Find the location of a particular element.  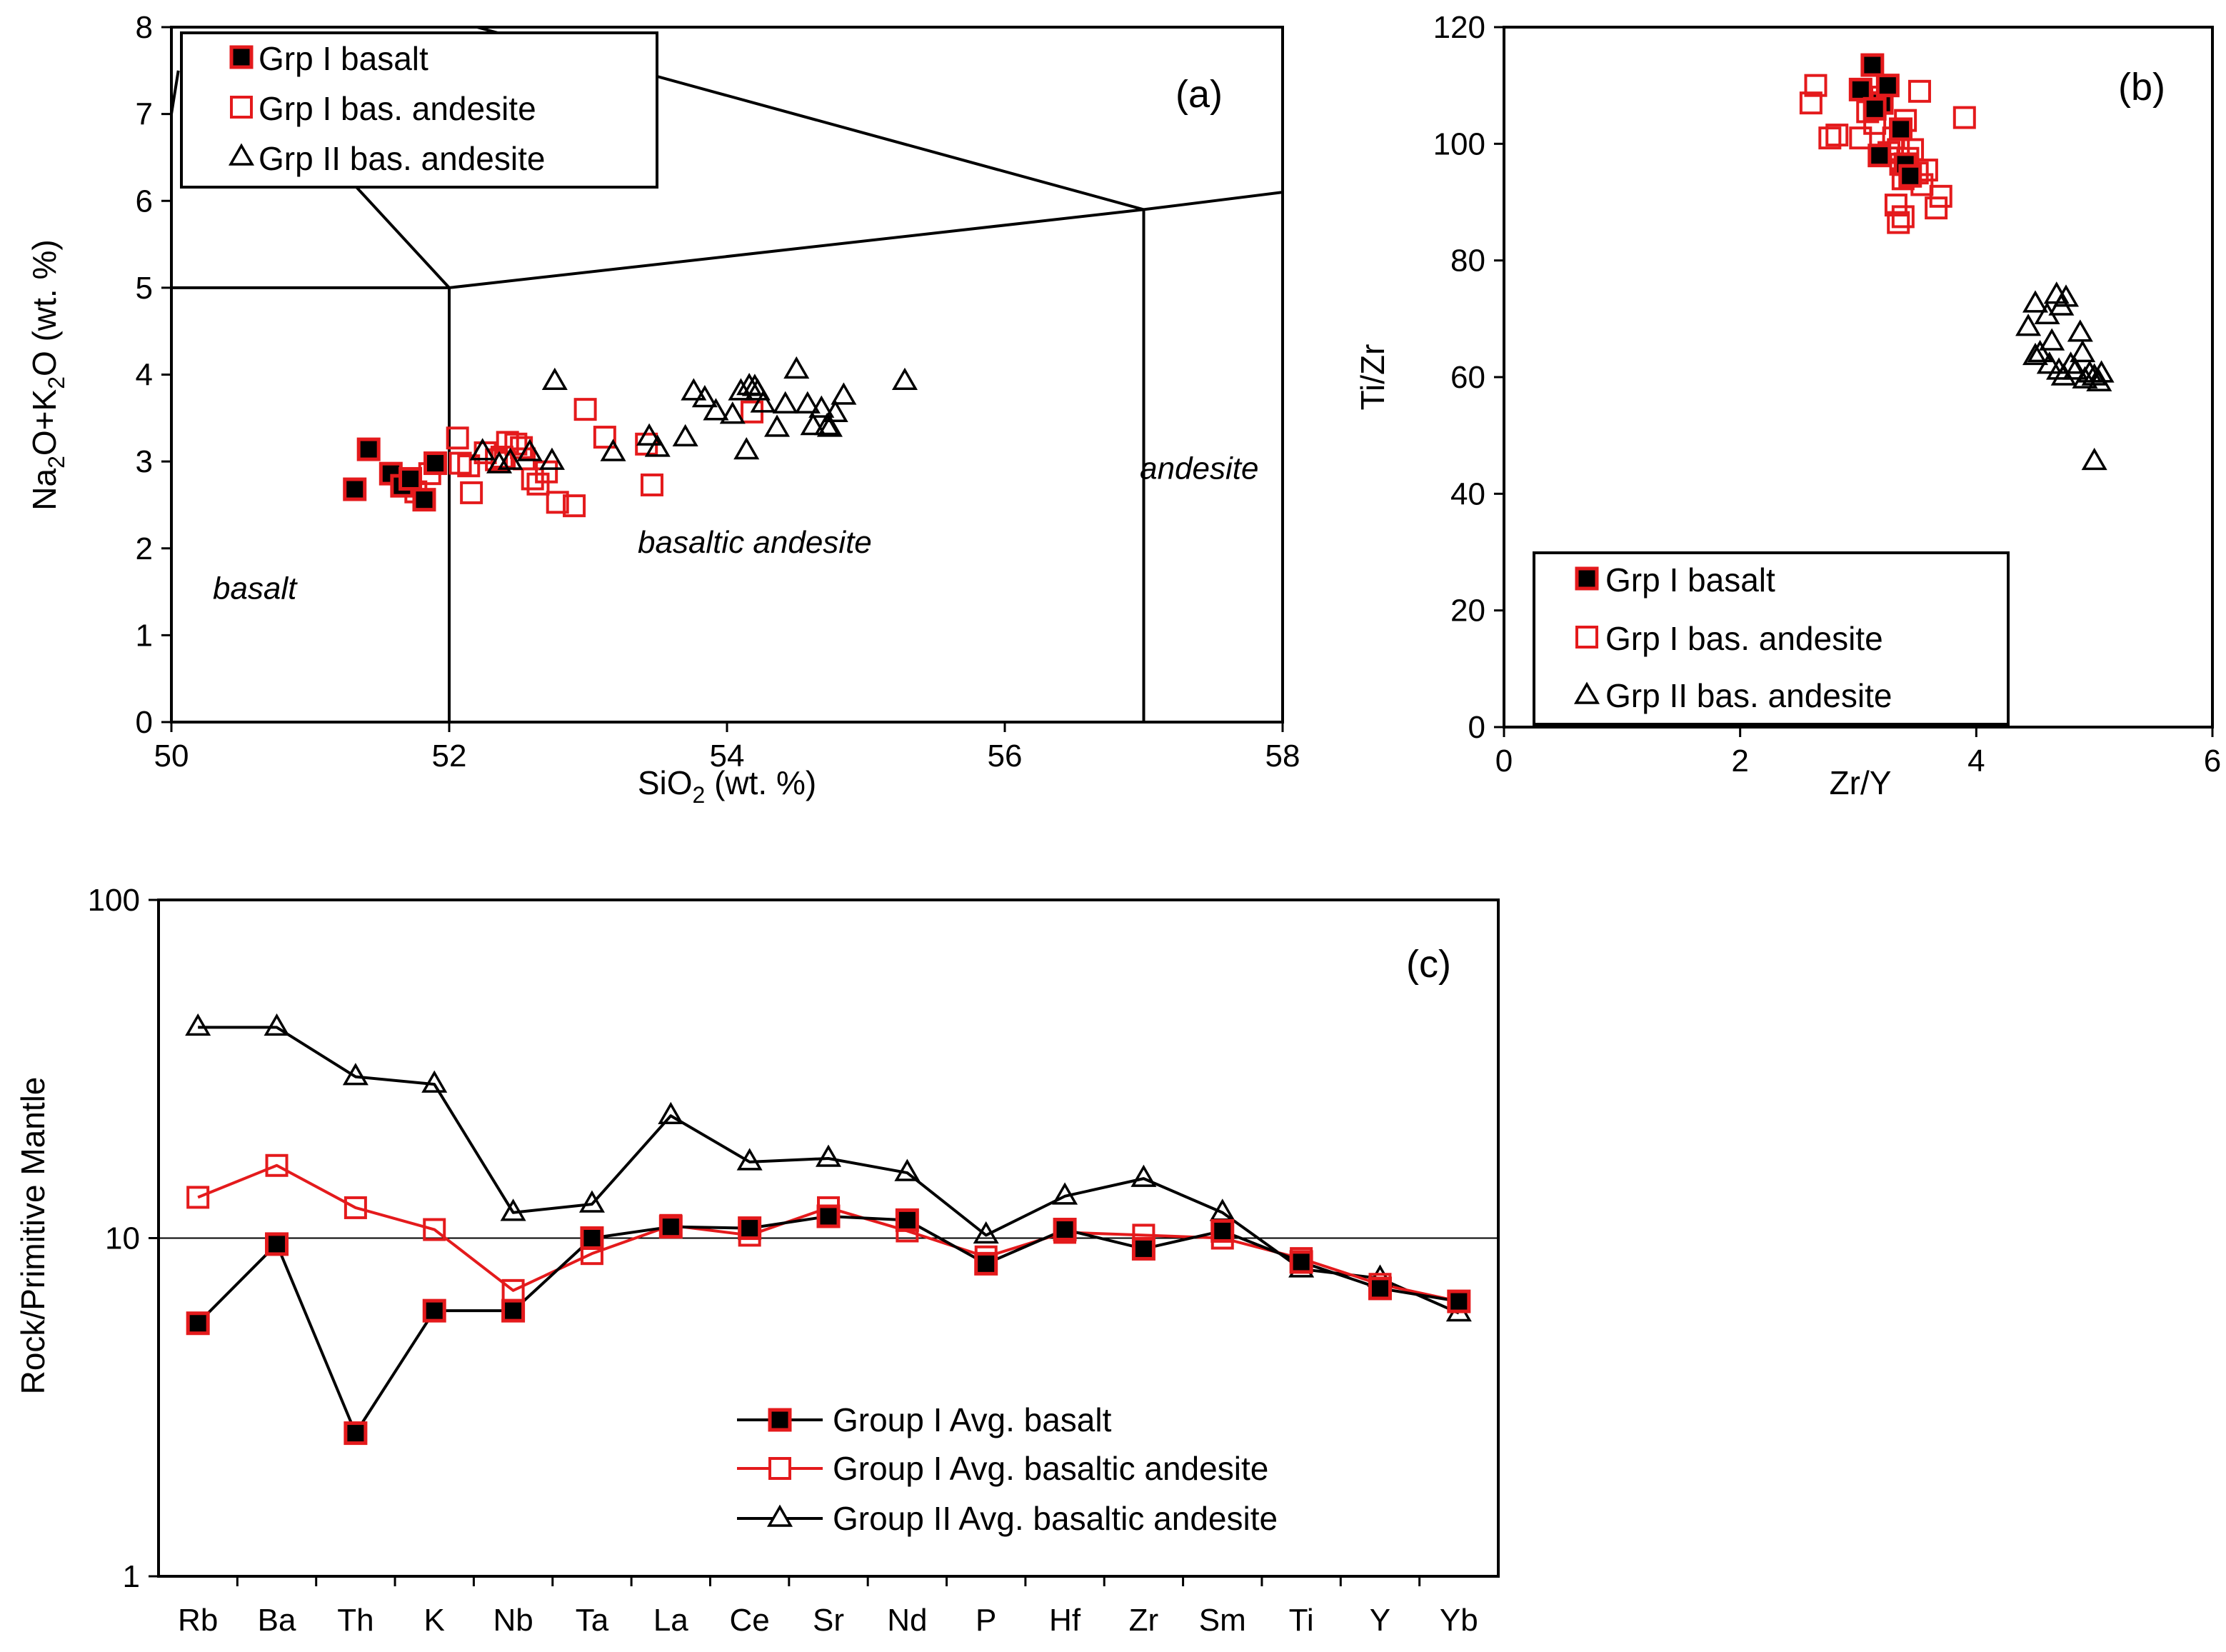

x-tick-label-c: Ce is located at coordinates (750, 1620).